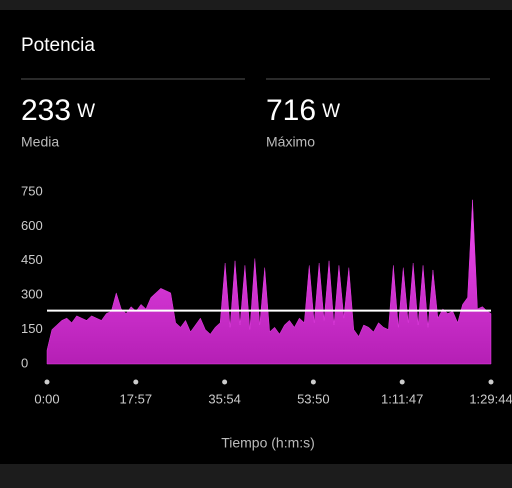 This screenshot has width=512, height=488. What do you see at coordinates (224, 398) in the screenshot?
I see `x-tick-label: 35:54` at bounding box center [224, 398].